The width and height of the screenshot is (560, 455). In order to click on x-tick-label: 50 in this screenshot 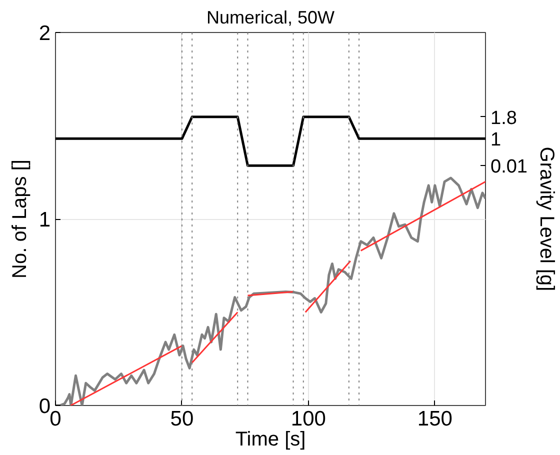, I will do `click(182, 419)`.